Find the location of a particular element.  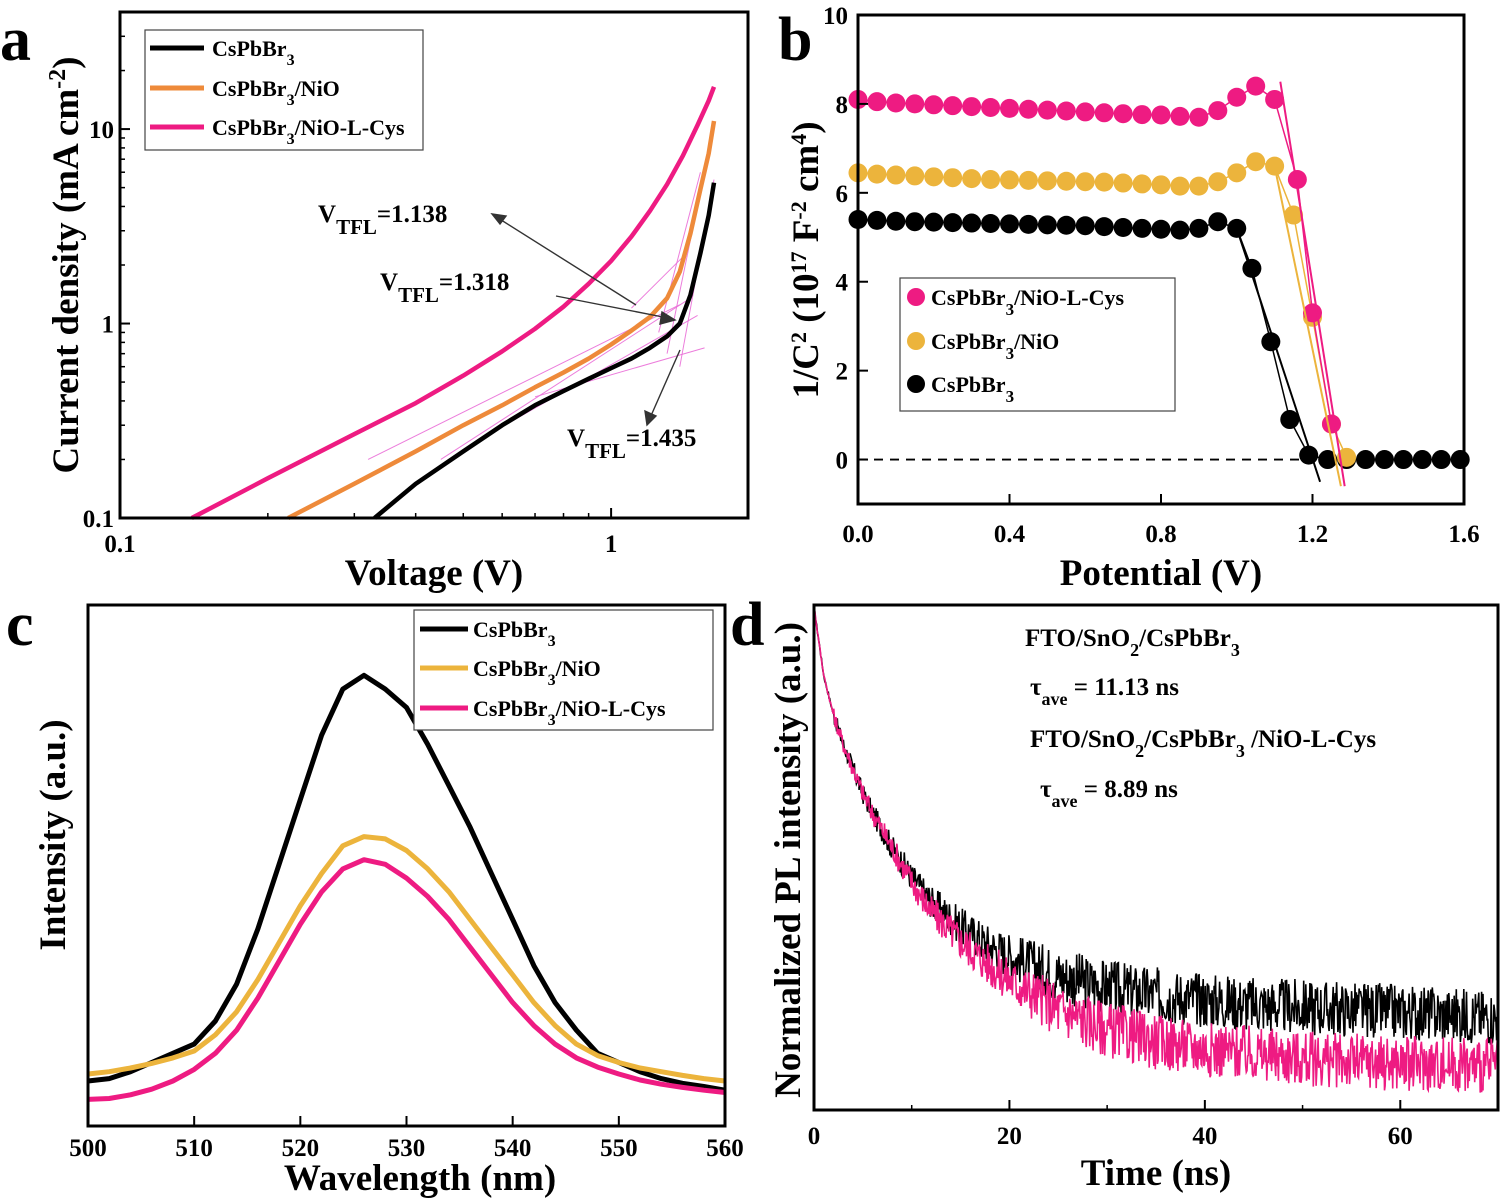

panel-b-y-tick-label: 8 is located at coordinates (842, 105).